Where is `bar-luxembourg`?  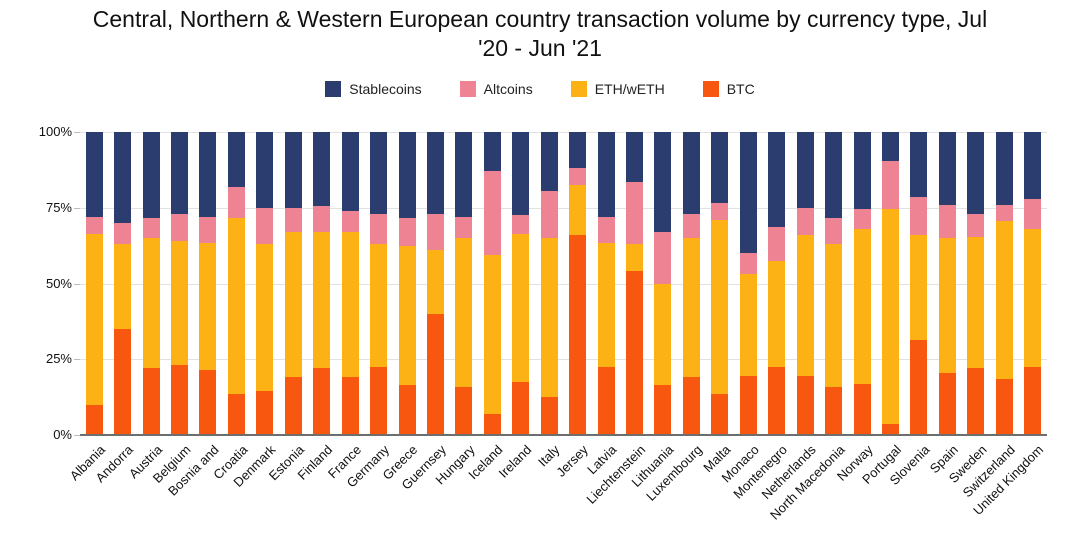 bar-luxembourg is located at coordinates (691, 283).